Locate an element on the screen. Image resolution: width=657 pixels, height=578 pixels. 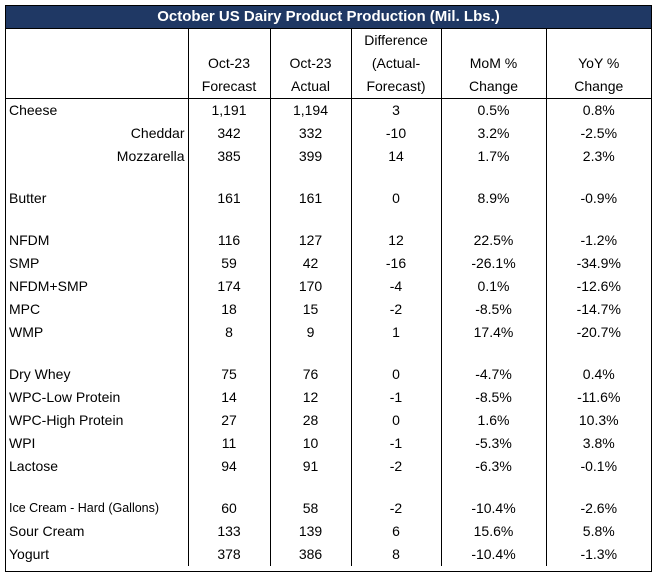
yoy-change-cell: 2.3% is located at coordinates (598, 156).